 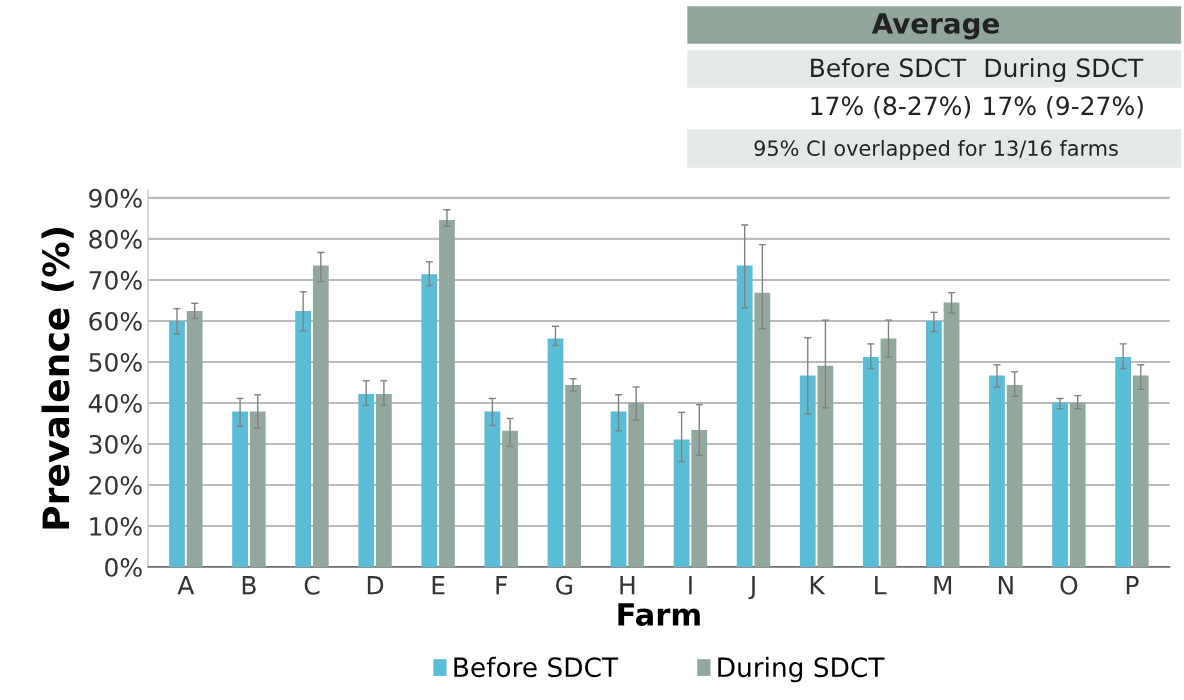 I want to click on x-tick-label: C, so click(x=312, y=585).